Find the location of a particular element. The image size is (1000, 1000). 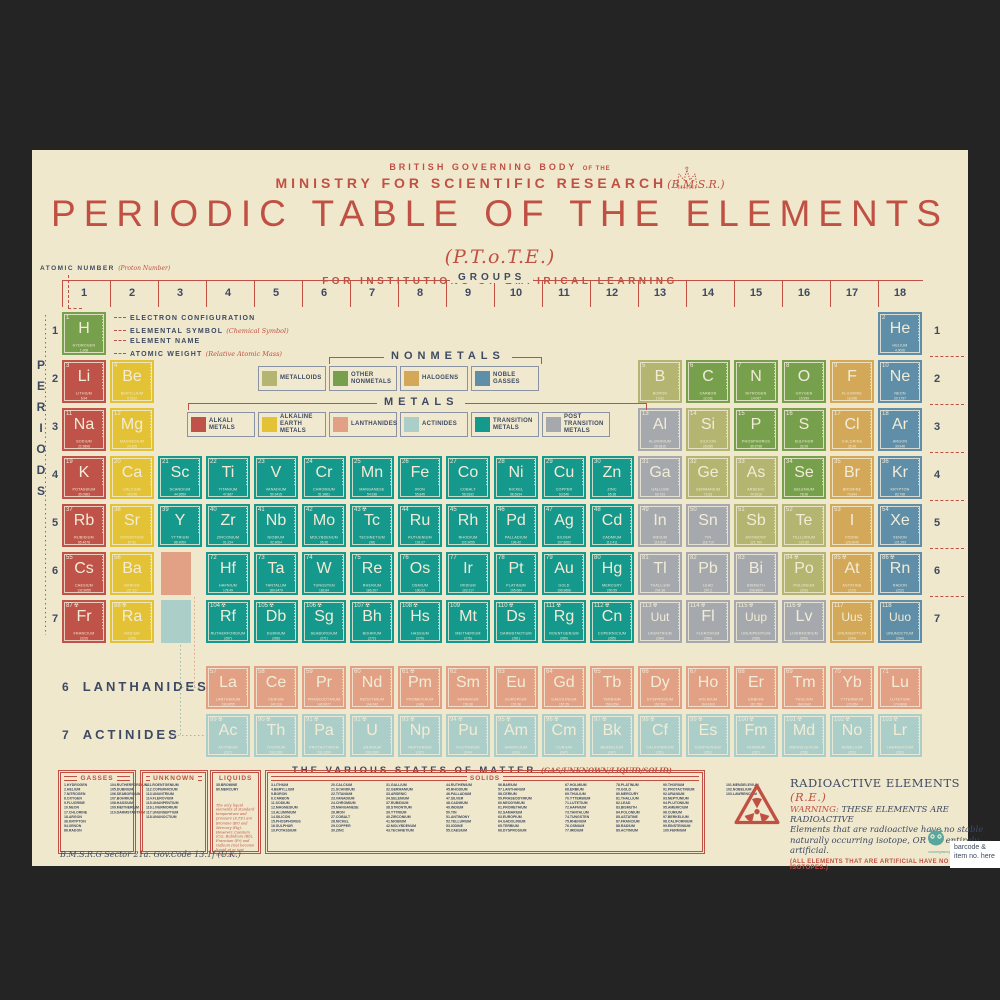

groups-label: GROUPS is located at coordinates (492, 277).